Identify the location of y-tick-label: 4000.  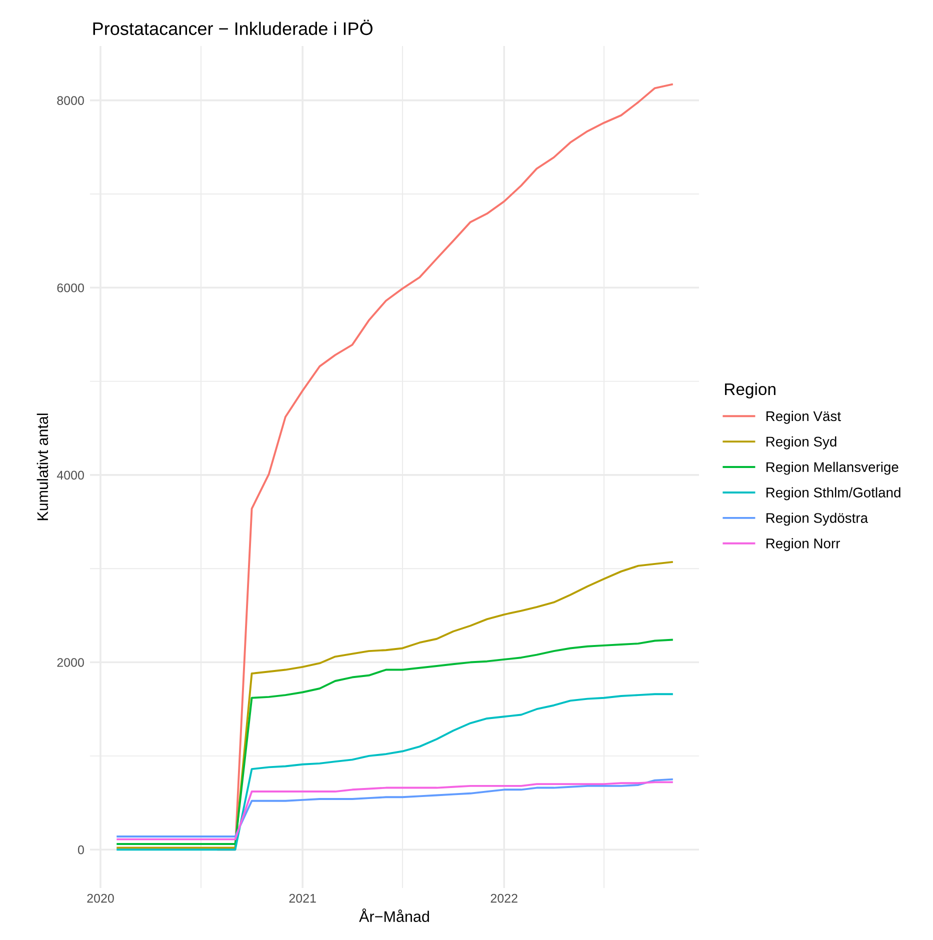
(70, 475).